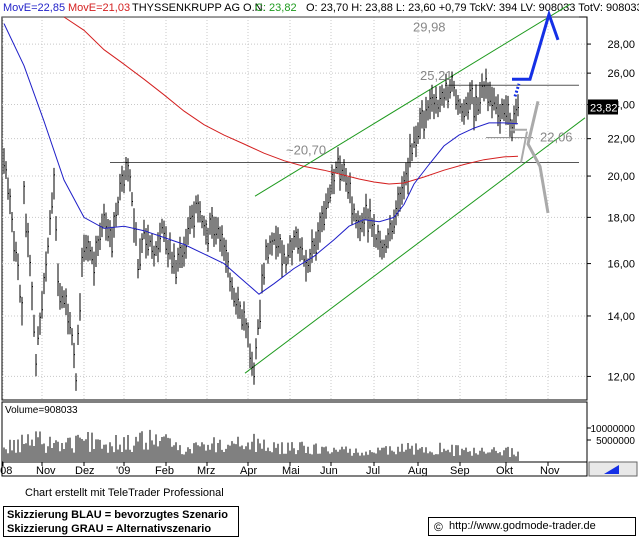  I want to click on last-price-marker: 23,82, so click(603, 107).